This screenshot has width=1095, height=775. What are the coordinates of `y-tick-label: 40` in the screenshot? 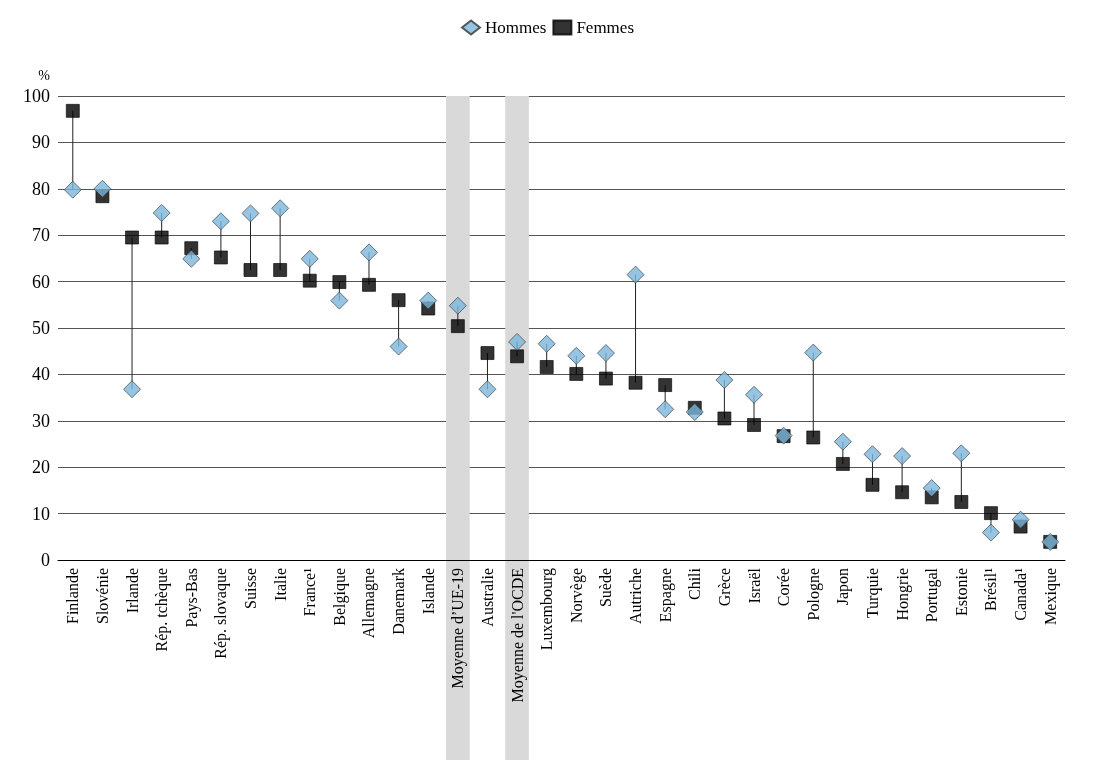 It's located at (41, 374).